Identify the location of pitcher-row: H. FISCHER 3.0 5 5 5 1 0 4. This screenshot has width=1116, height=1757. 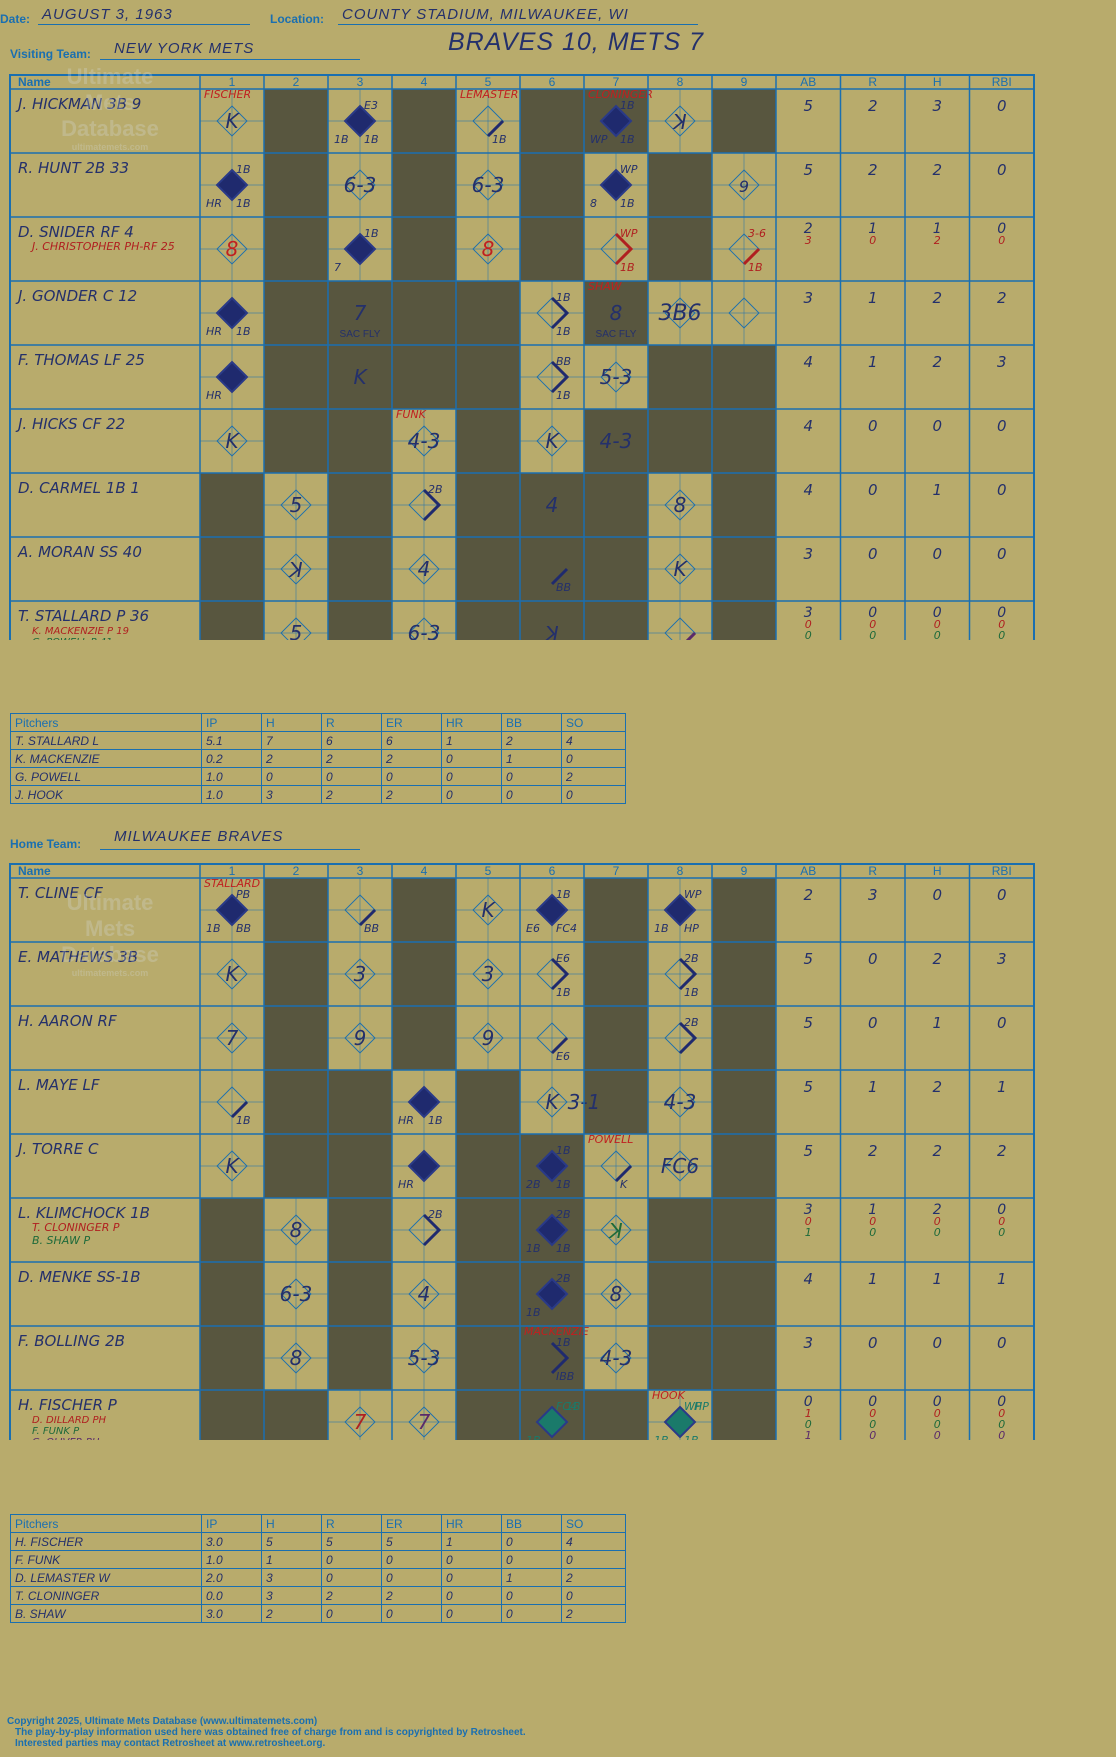
(318, 1541).